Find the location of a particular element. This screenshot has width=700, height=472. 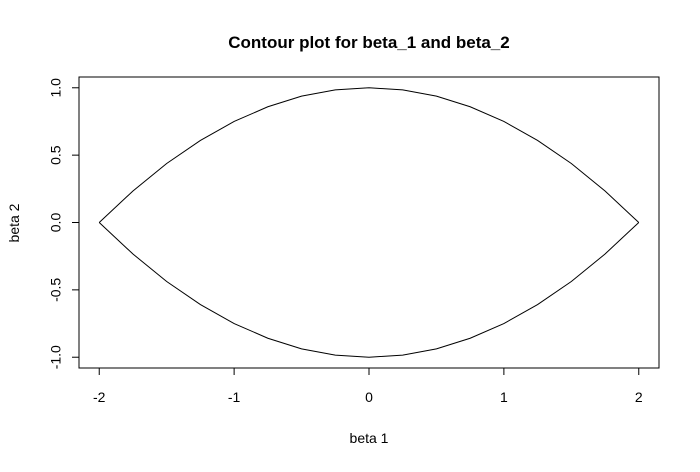

y-tick-label: 0.0 is located at coordinates (56, 223).